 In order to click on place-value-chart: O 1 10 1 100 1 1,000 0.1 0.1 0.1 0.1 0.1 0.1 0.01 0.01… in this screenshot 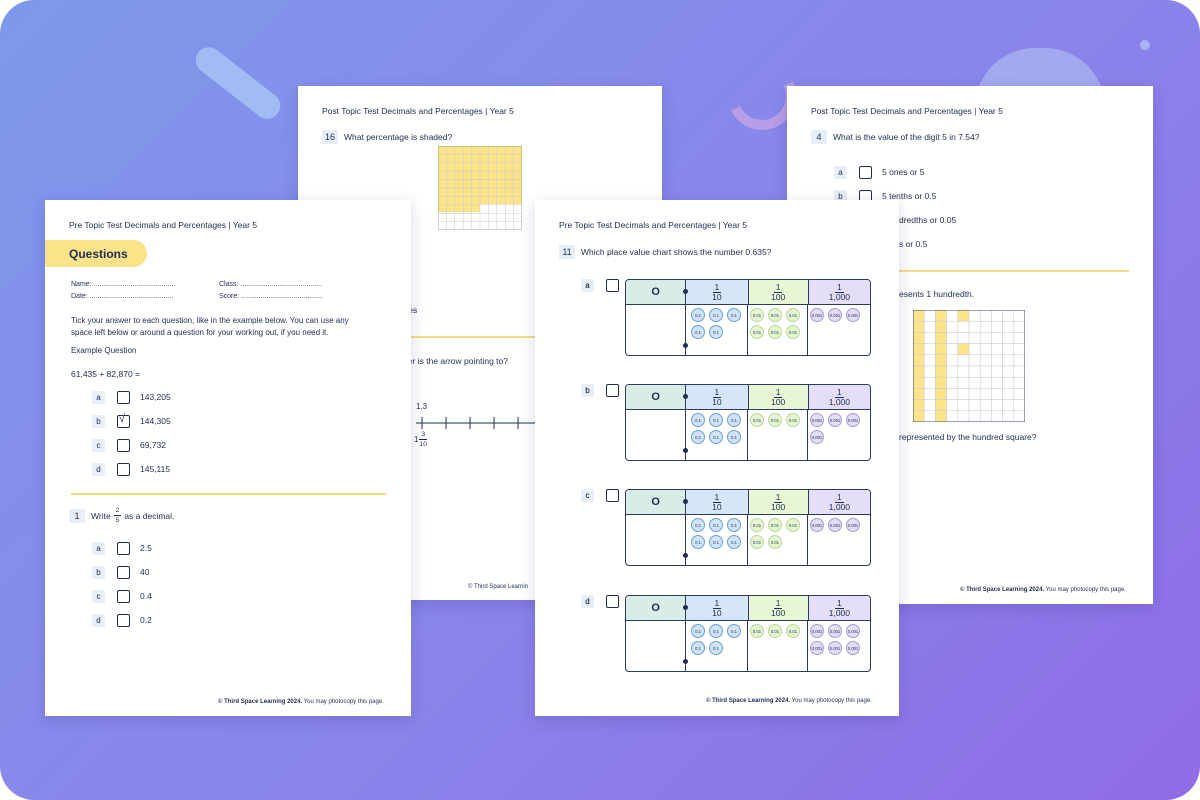, I will do `click(748, 422)`.